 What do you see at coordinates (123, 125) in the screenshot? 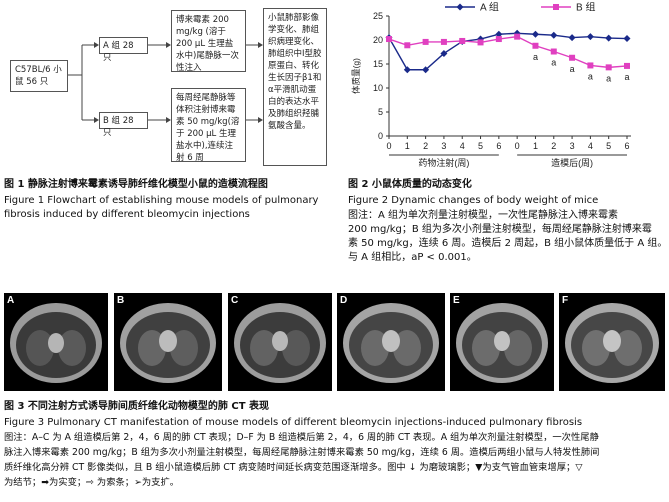
I see `group-b-box: B 组 28 只` at bounding box center [123, 125].